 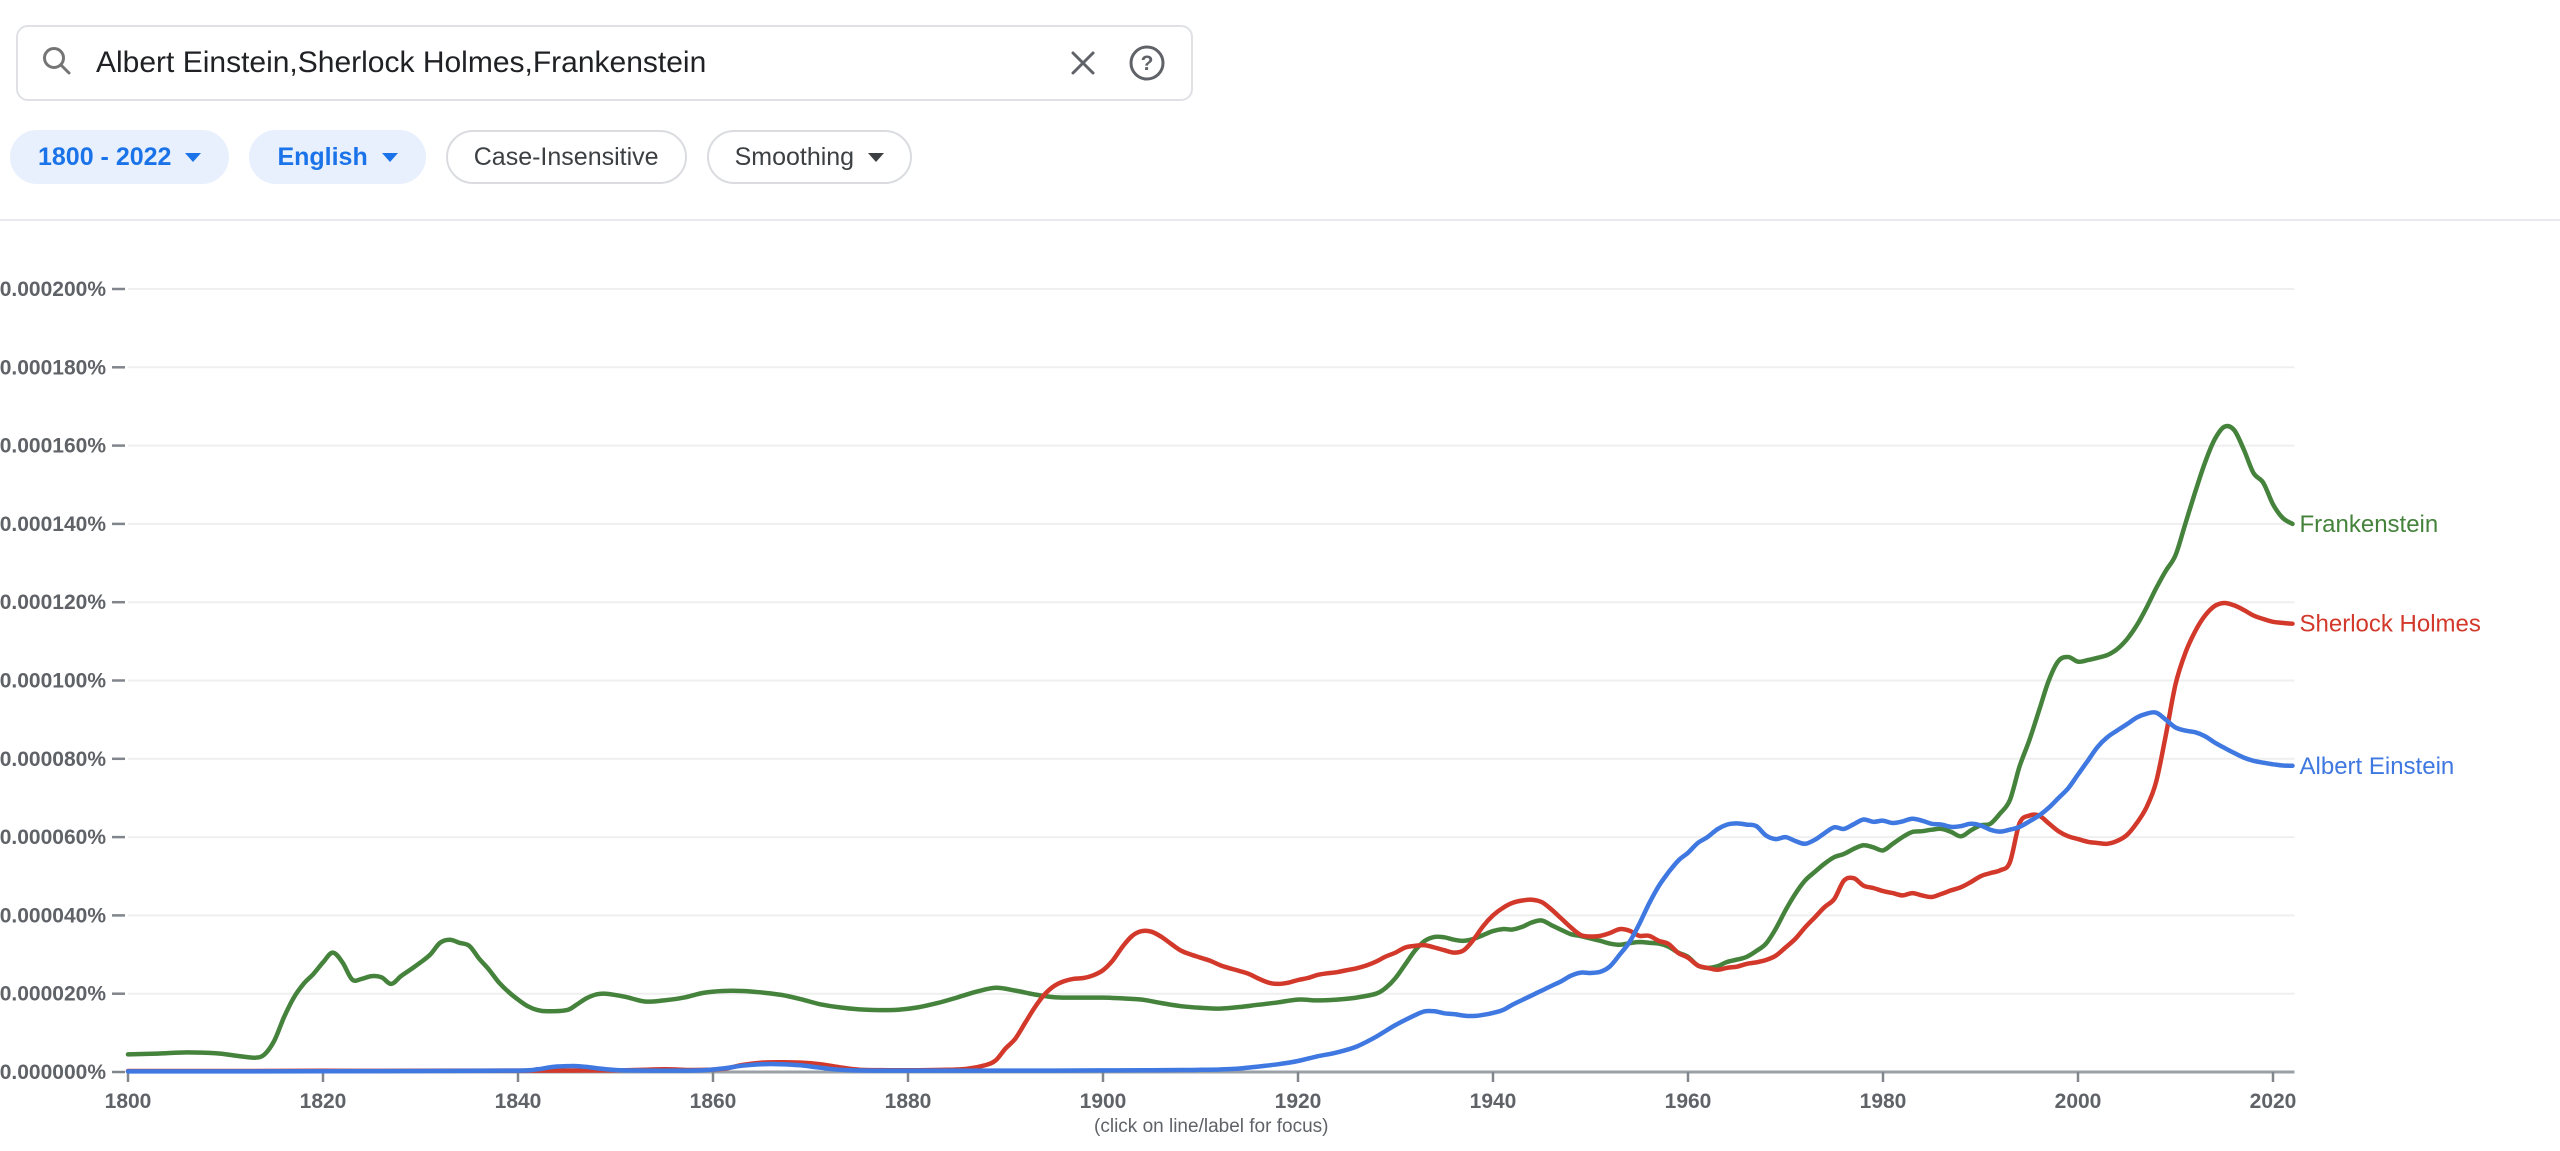 I want to click on x-tick-label: 1980, so click(x=1883, y=1101).